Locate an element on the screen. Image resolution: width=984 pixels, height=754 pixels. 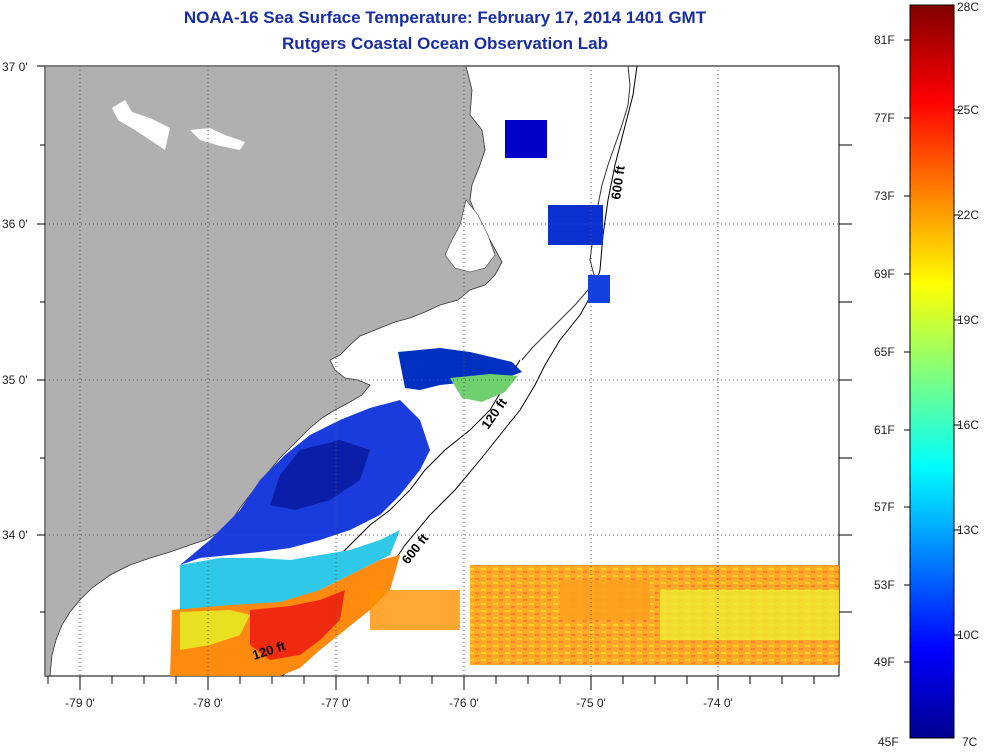
colorbar is located at coordinates (932, 371).